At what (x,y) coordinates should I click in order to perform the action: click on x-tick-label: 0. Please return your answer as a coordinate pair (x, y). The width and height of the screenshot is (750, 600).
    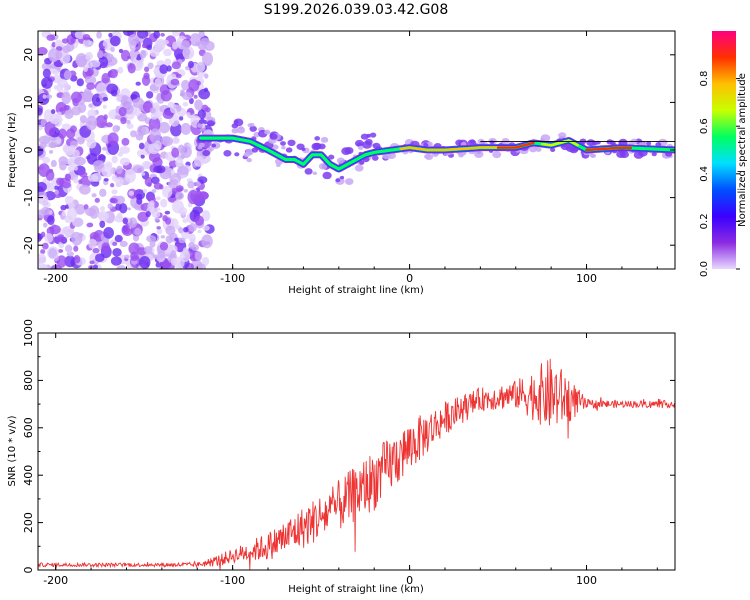
    Looking at the image, I should click on (409, 278).